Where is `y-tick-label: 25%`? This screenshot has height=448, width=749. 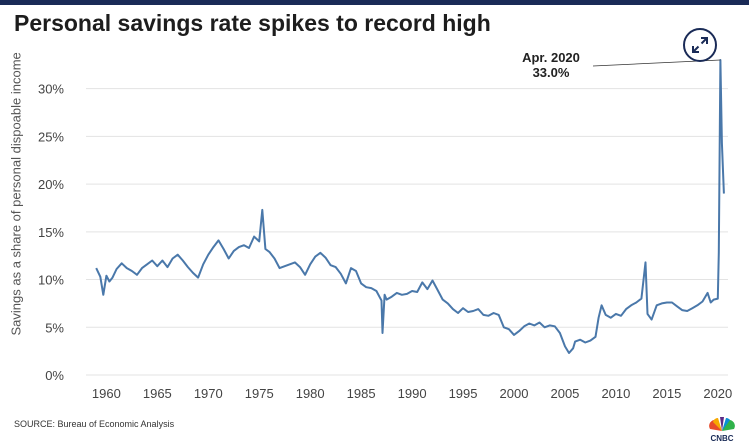
y-tick-label: 25% is located at coordinates (51, 136).